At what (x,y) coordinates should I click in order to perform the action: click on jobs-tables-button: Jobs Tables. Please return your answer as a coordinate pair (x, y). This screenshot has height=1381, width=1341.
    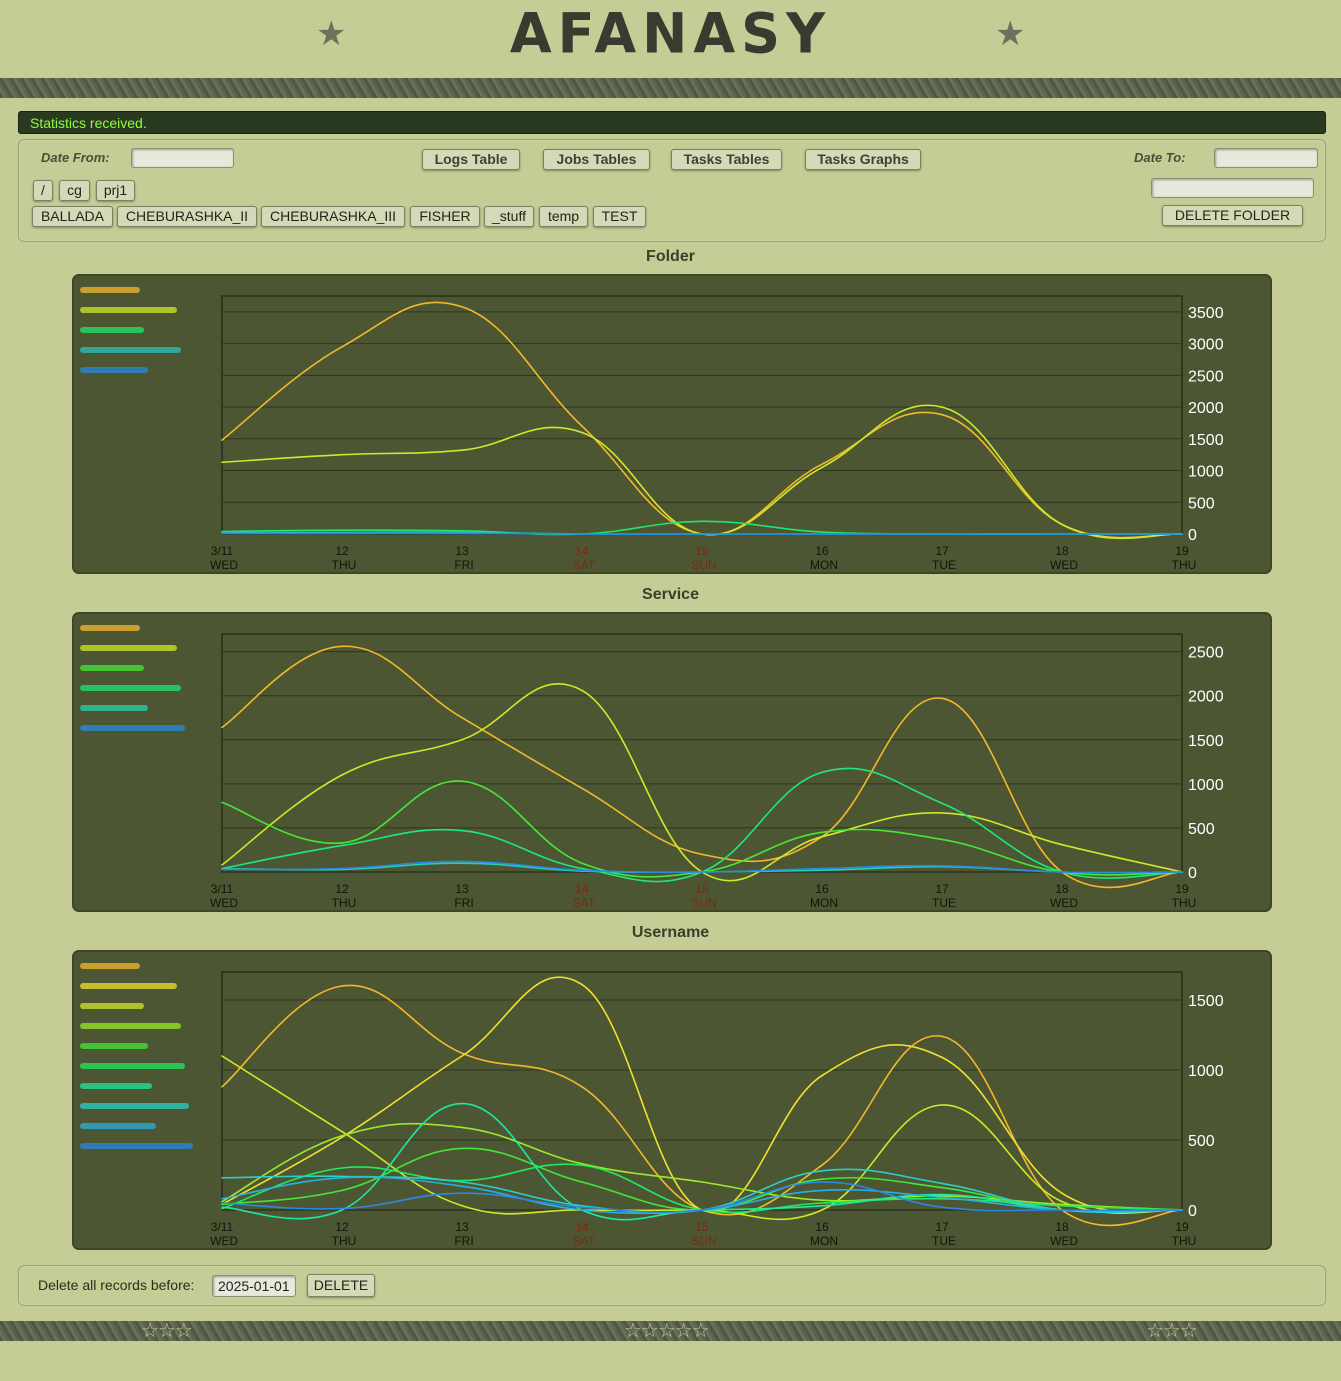
    Looking at the image, I should click on (596, 159).